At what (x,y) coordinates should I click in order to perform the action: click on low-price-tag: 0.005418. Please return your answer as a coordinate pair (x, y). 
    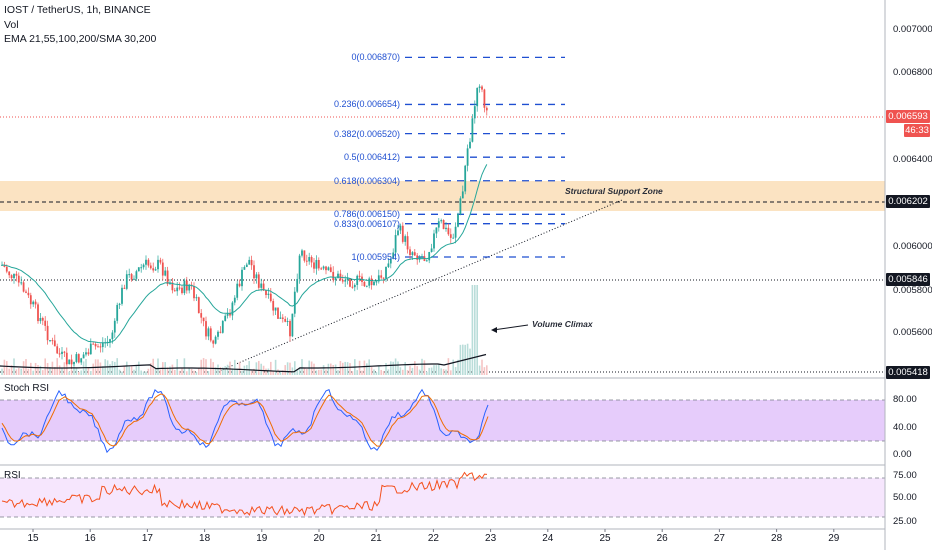
    Looking at the image, I should click on (908, 372).